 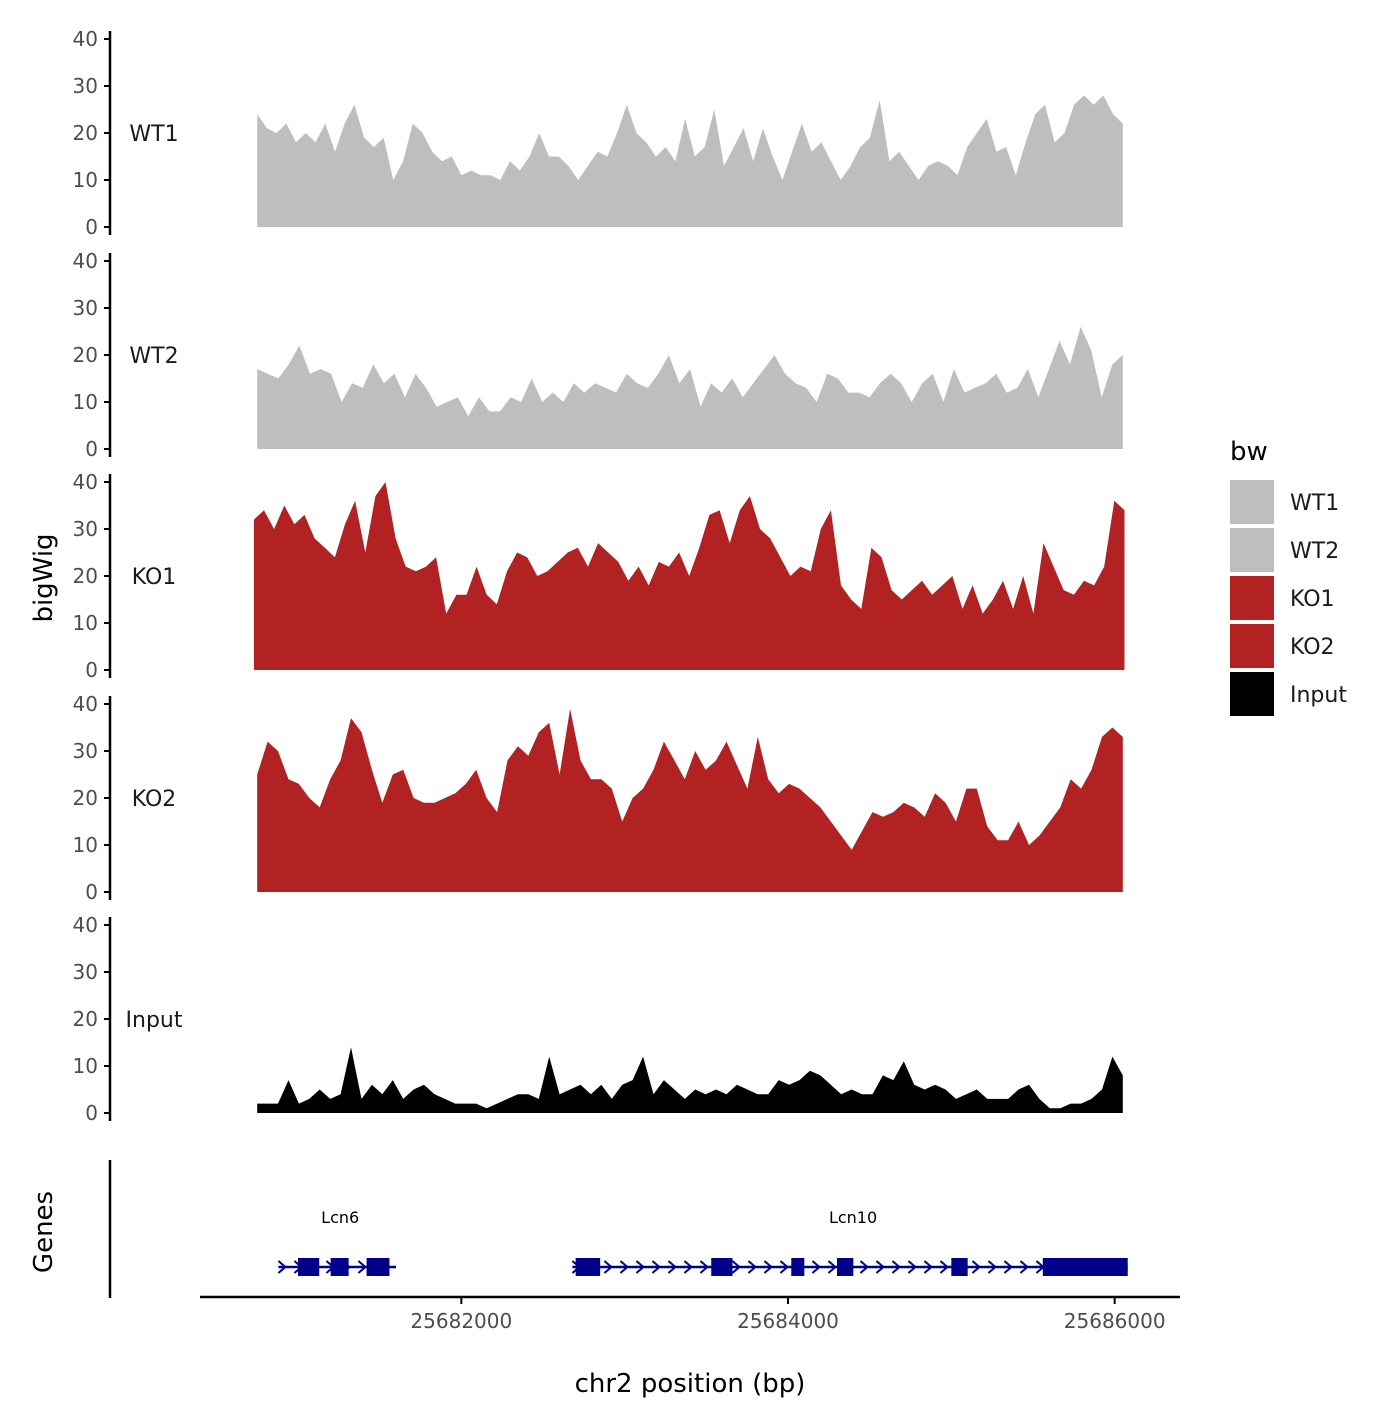 I want to click on area-ko2, so click(x=690, y=800).